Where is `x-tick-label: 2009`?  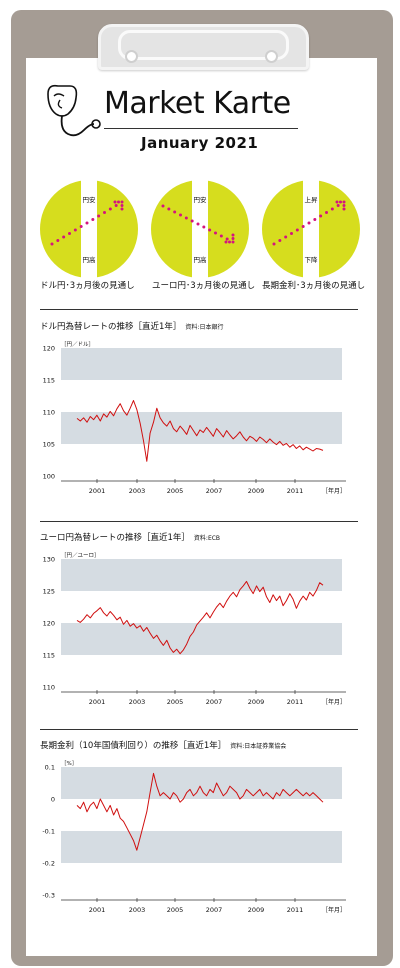
x-tick-label: 2009 is located at coordinates (256, 491).